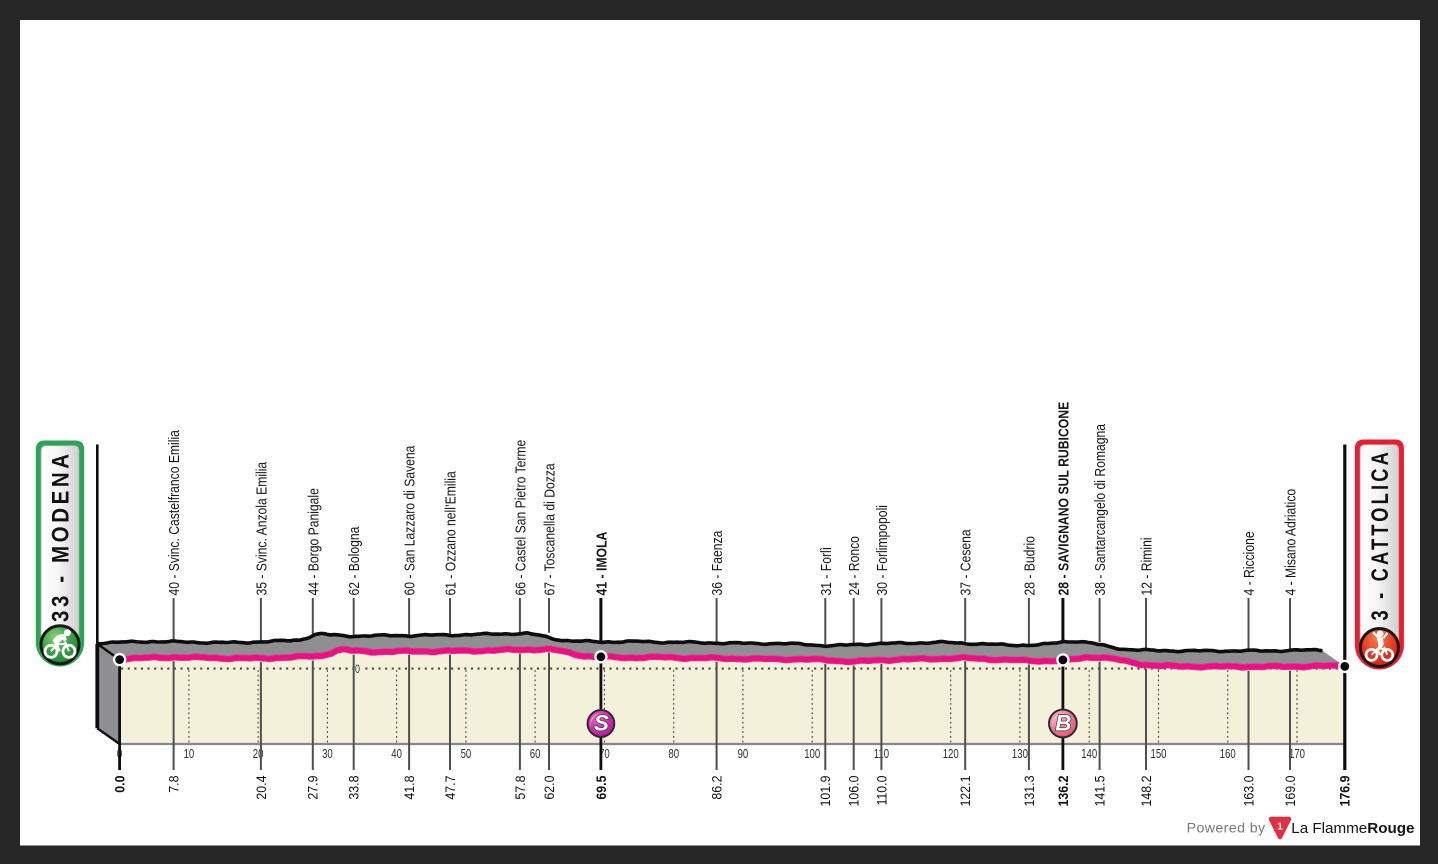  What do you see at coordinates (965, 562) in the screenshot?
I see `svg-text: 37 - Cesena` at bounding box center [965, 562].